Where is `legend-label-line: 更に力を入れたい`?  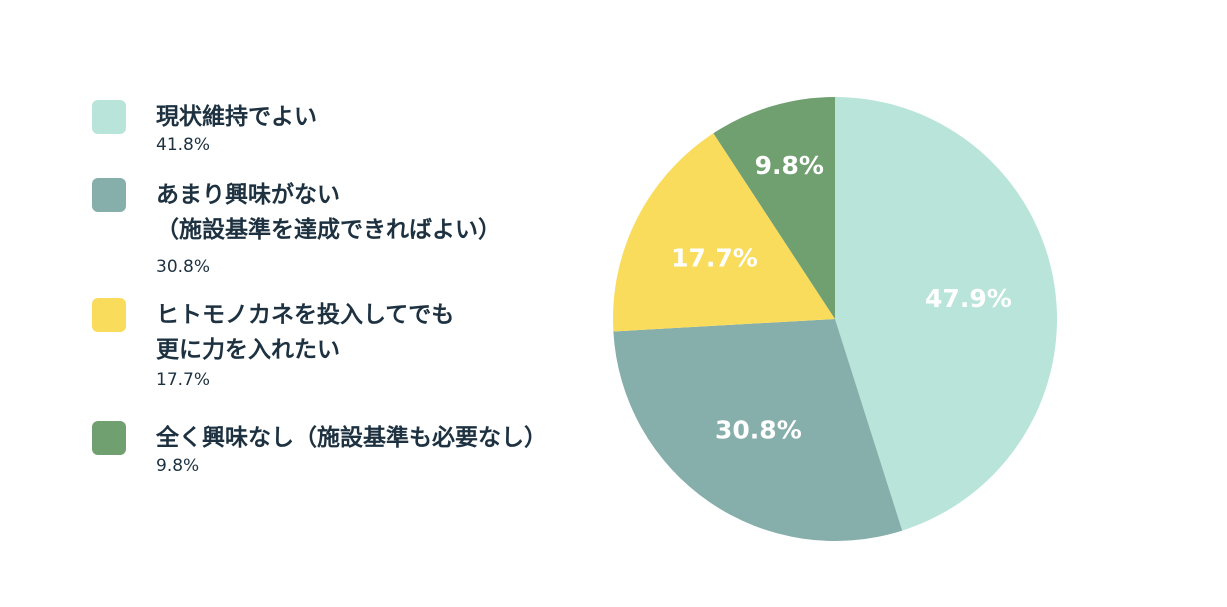
legend-label-line: 更に力を入れたい is located at coordinates (248, 350).